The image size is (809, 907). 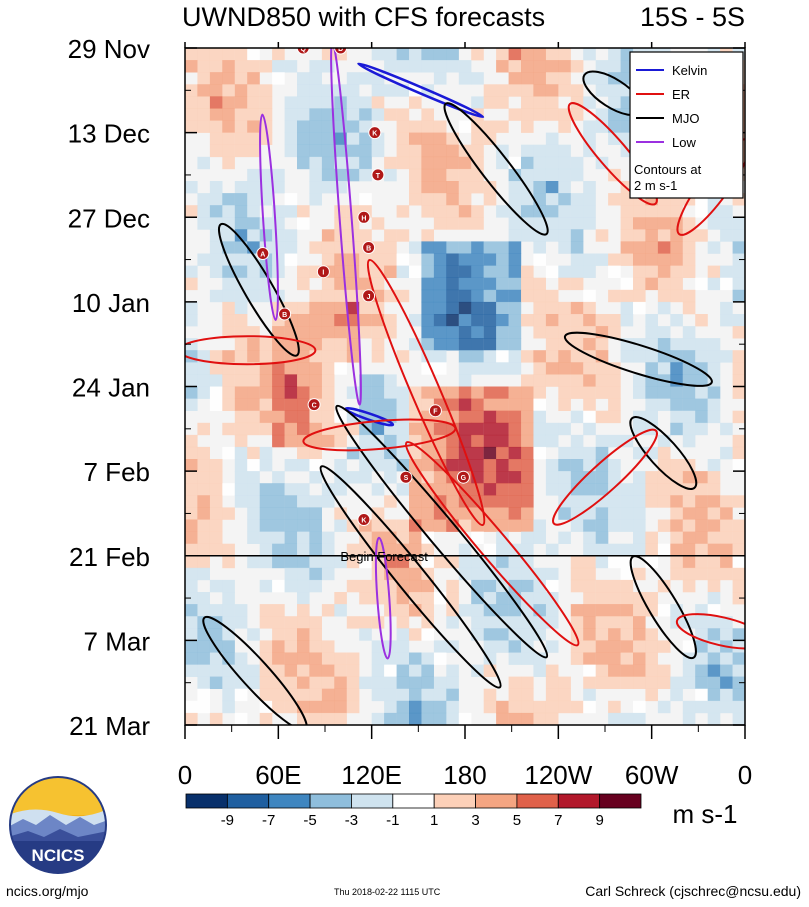 What do you see at coordinates (351, 820) in the screenshot?
I see `colorbar-label: -3` at bounding box center [351, 820].